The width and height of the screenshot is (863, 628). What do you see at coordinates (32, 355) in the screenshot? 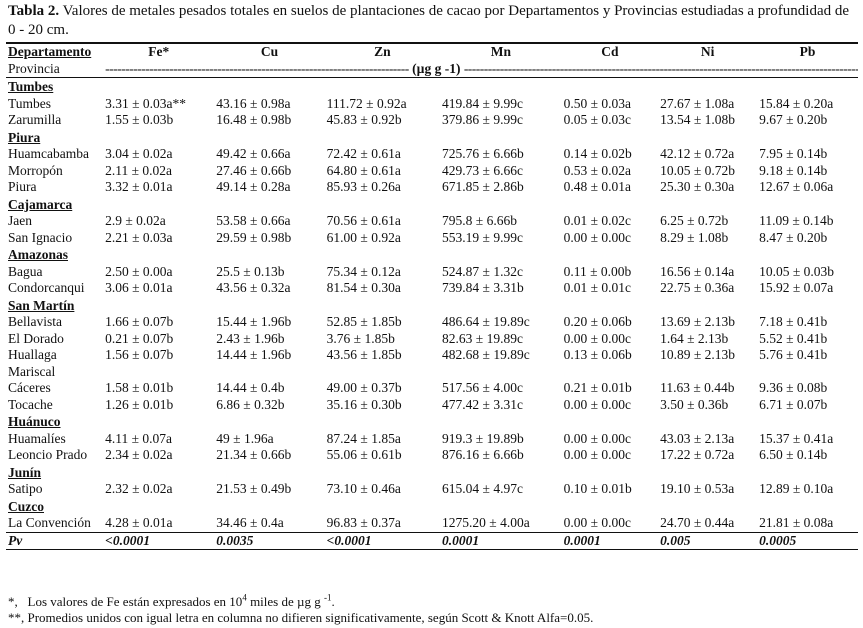
I see `province-name: Huallaga` at bounding box center [32, 355].